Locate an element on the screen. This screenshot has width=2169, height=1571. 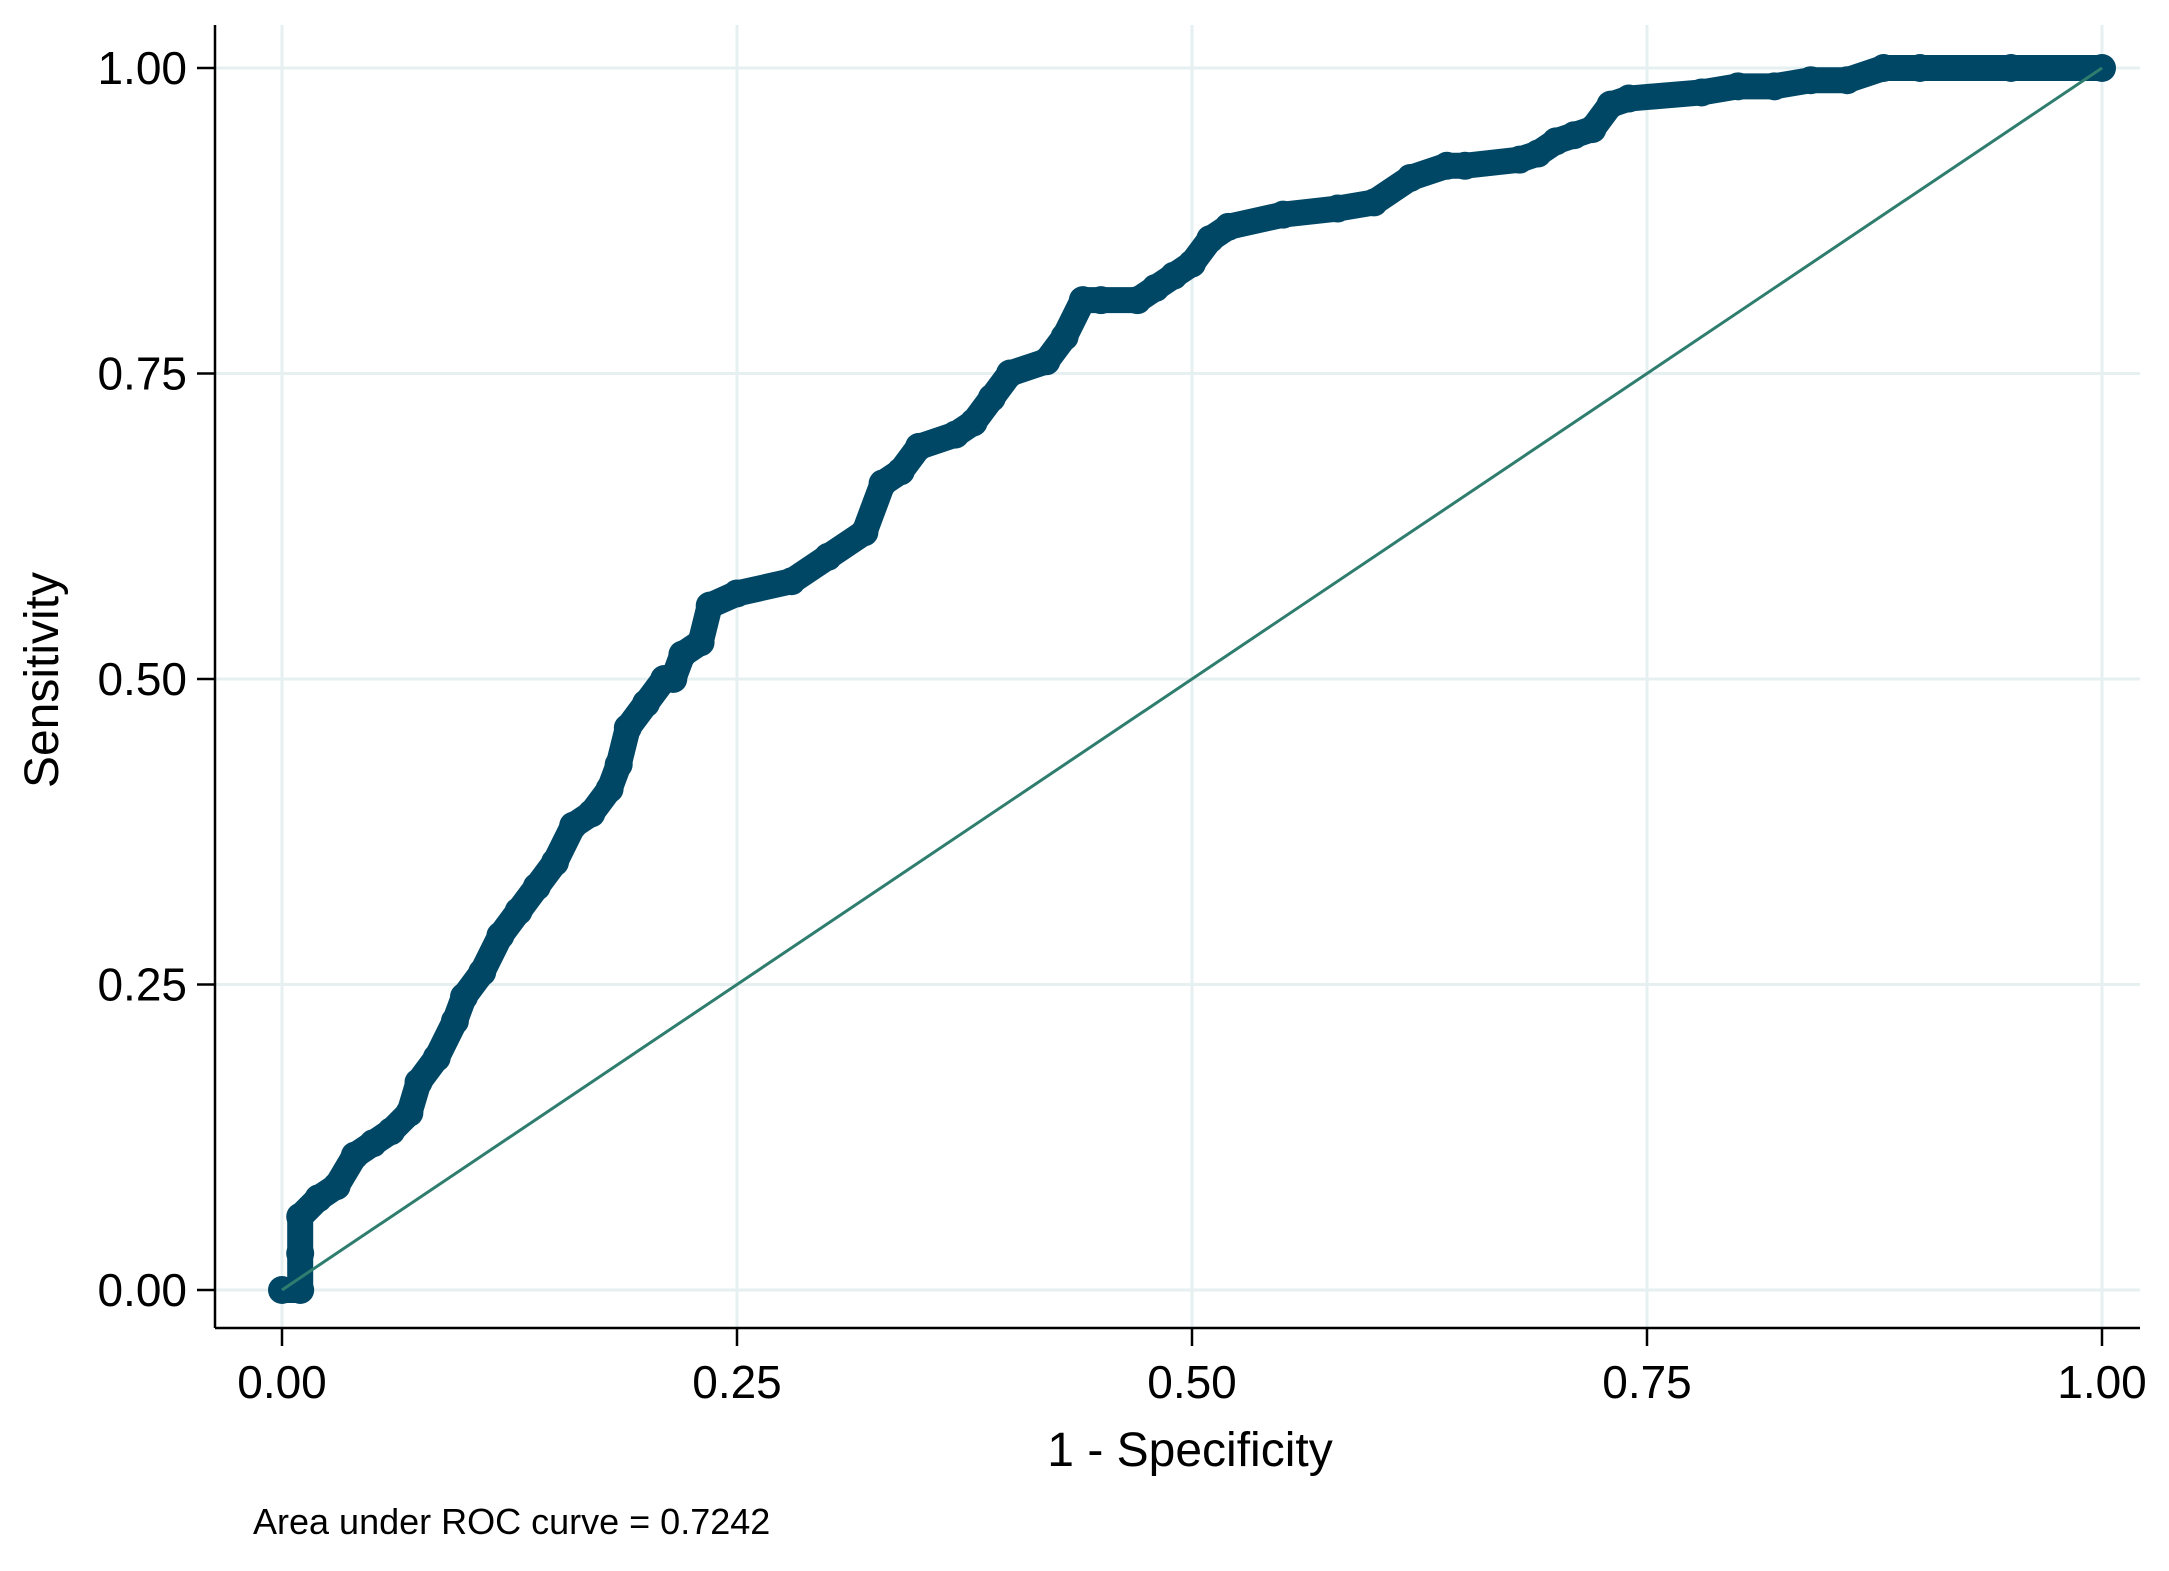
y-tick-label-0: 0.00 is located at coordinates (142, 1290).